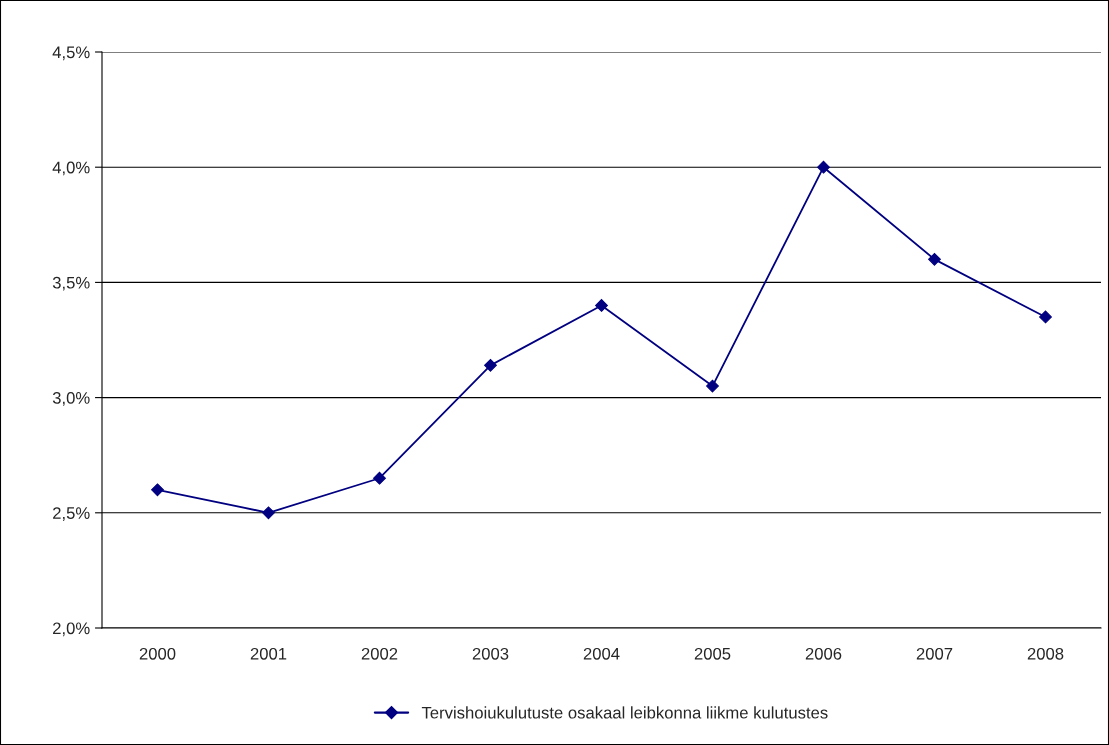 Image resolution: width=1109 pixels, height=745 pixels. I want to click on y-tick-label: 2,0%, so click(71, 629).